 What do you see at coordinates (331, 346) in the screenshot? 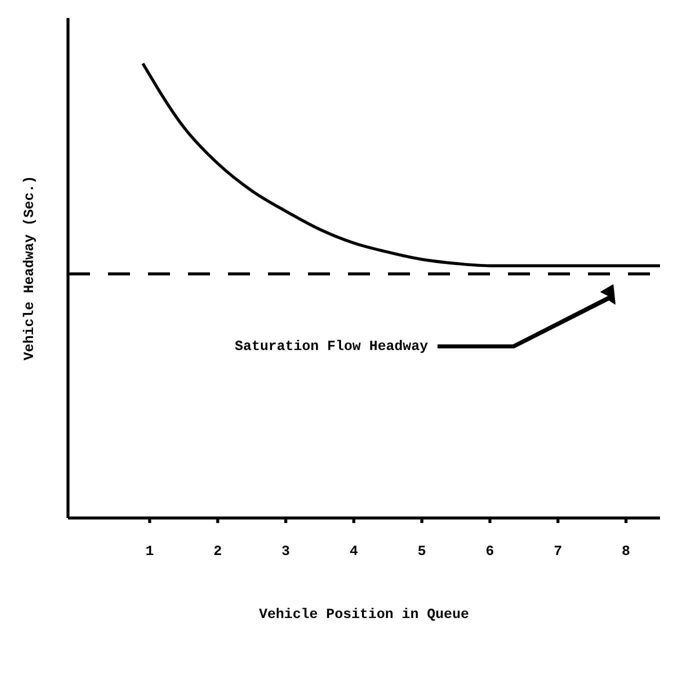
I see `annotation: Saturation Flow Headway` at bounding box center [331, 346].